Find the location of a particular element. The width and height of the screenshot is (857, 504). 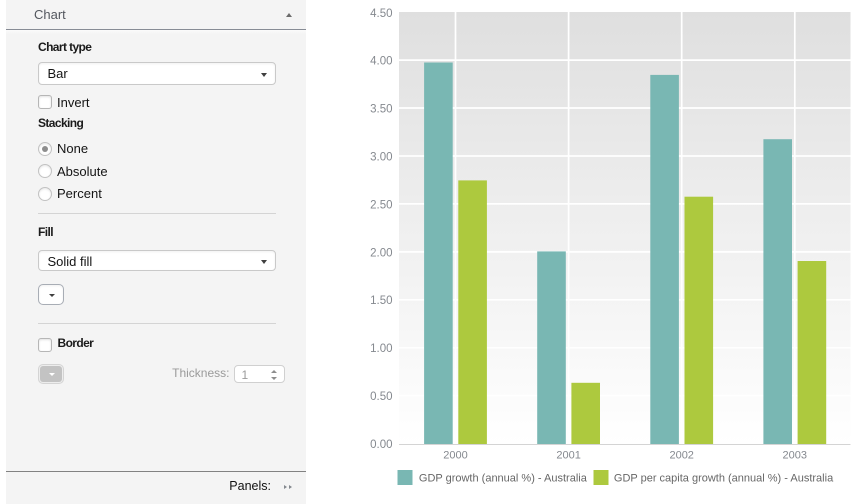

svg-text: 2000 is located at coordinates (455, 456).